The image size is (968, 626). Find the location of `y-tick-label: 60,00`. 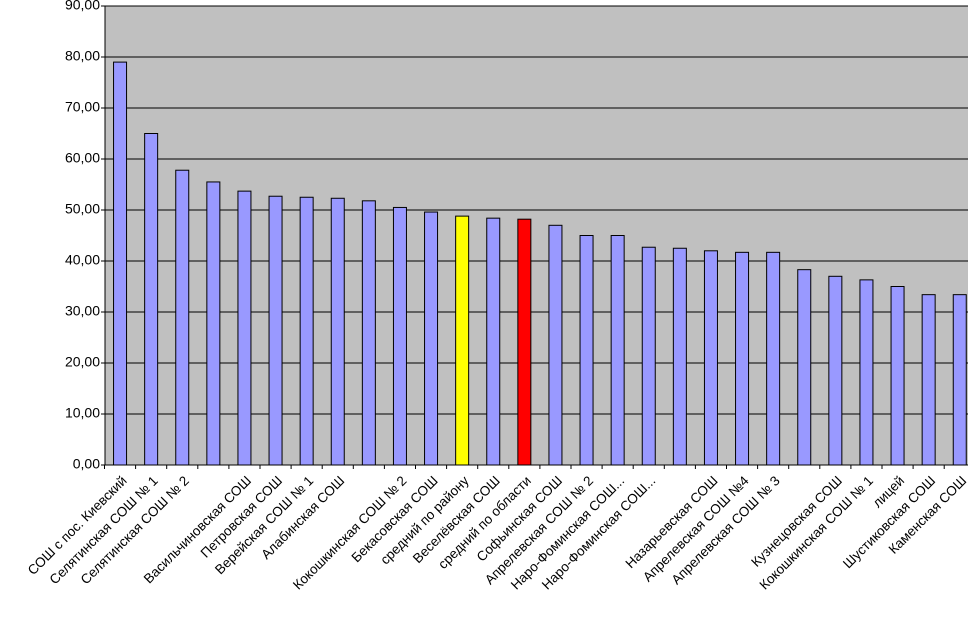

y-tick-label: 60,00 is located at coordinates (82, 158).